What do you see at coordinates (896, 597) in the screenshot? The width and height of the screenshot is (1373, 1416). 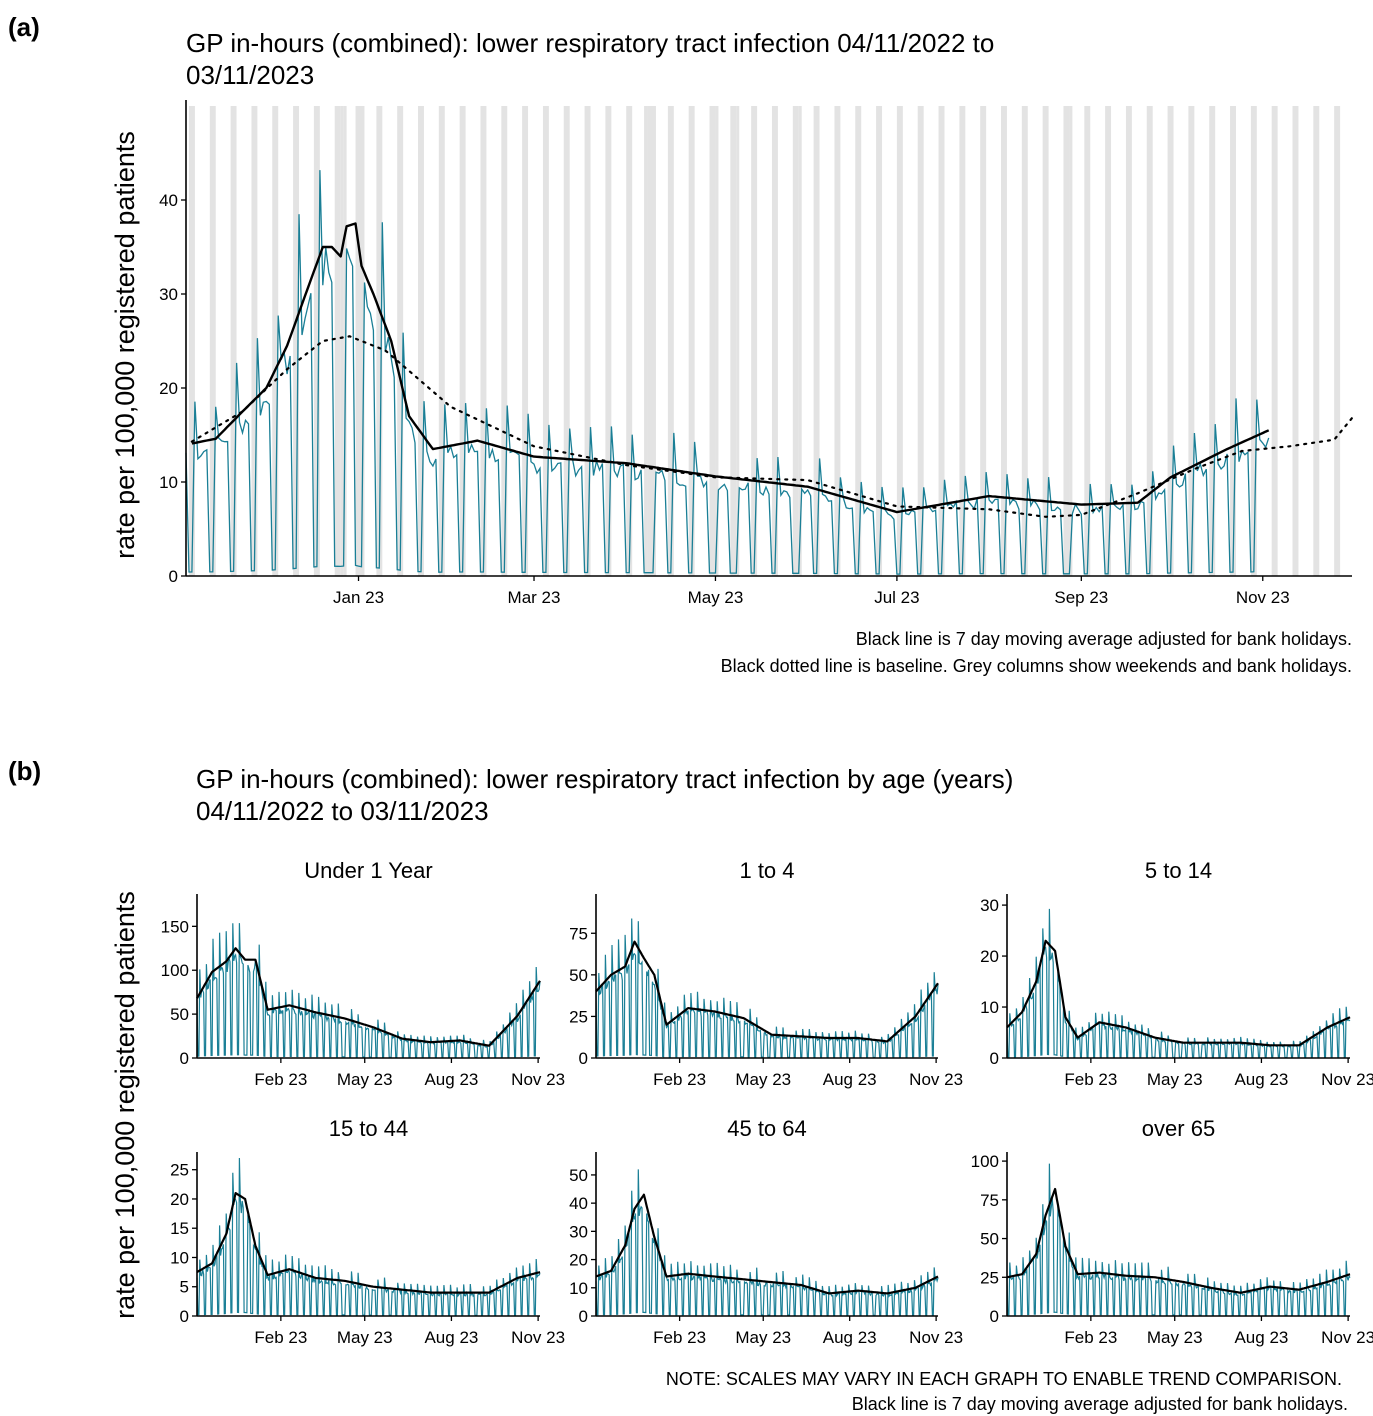 I see `x-tick-label: Jul 23` at bounding box center [896, 597].